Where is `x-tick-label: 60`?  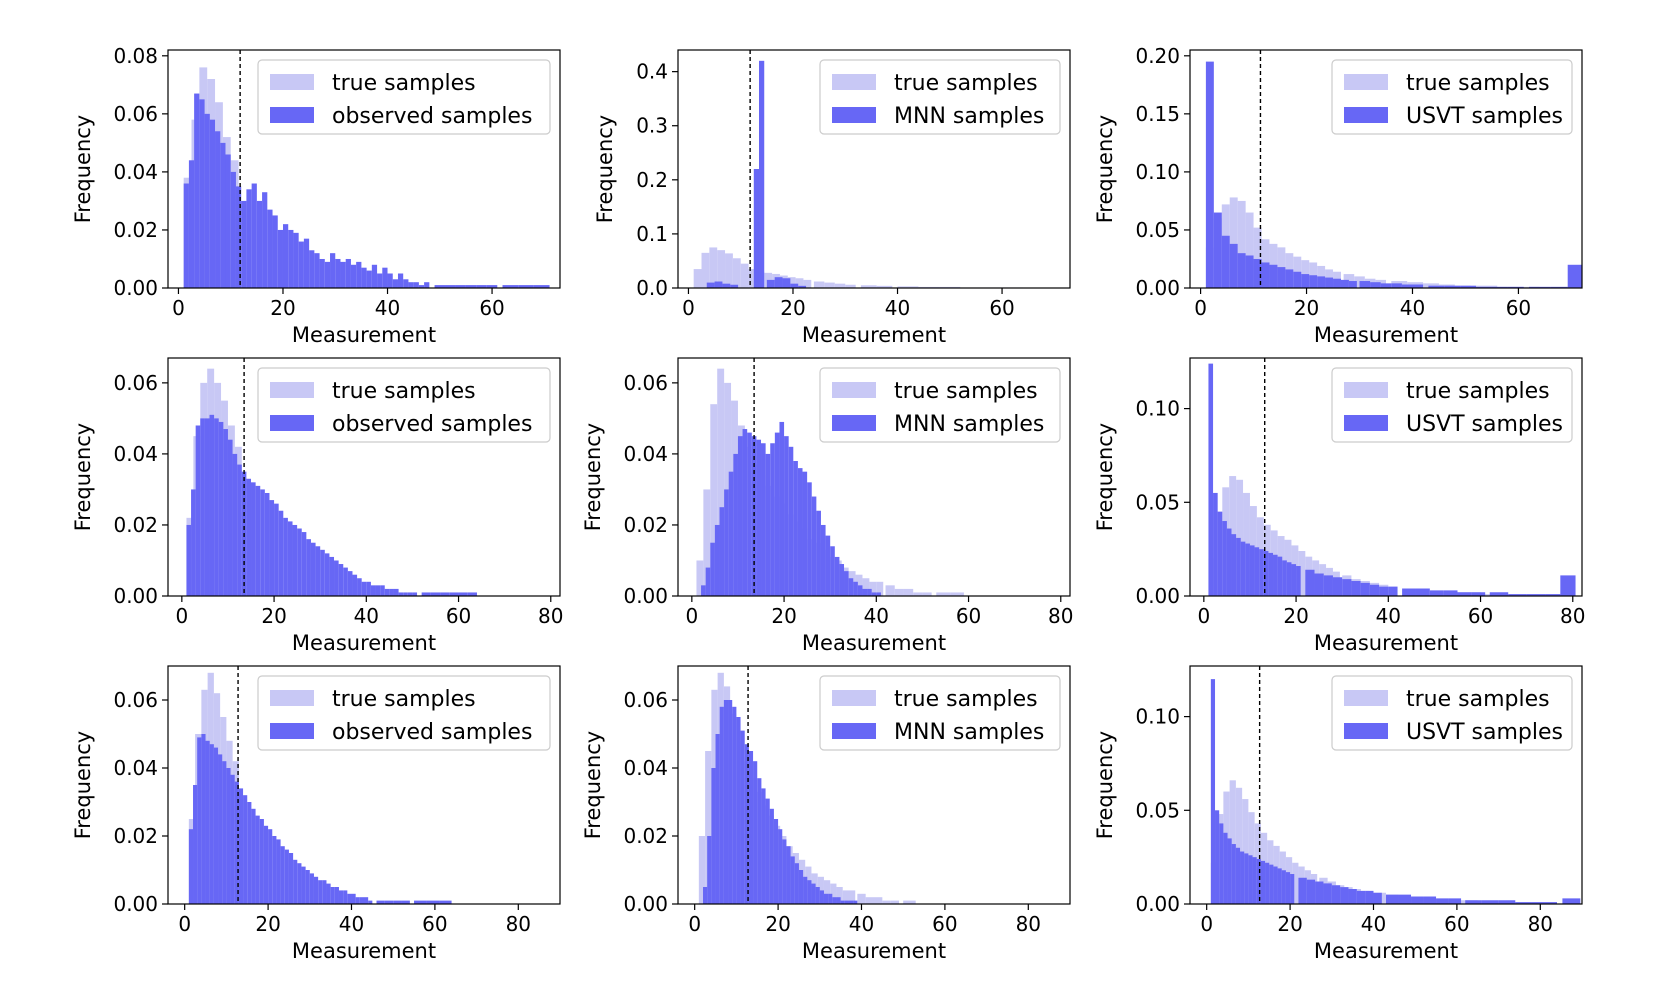 x-tick-label: 60 is located at coordinates (1518, 308).